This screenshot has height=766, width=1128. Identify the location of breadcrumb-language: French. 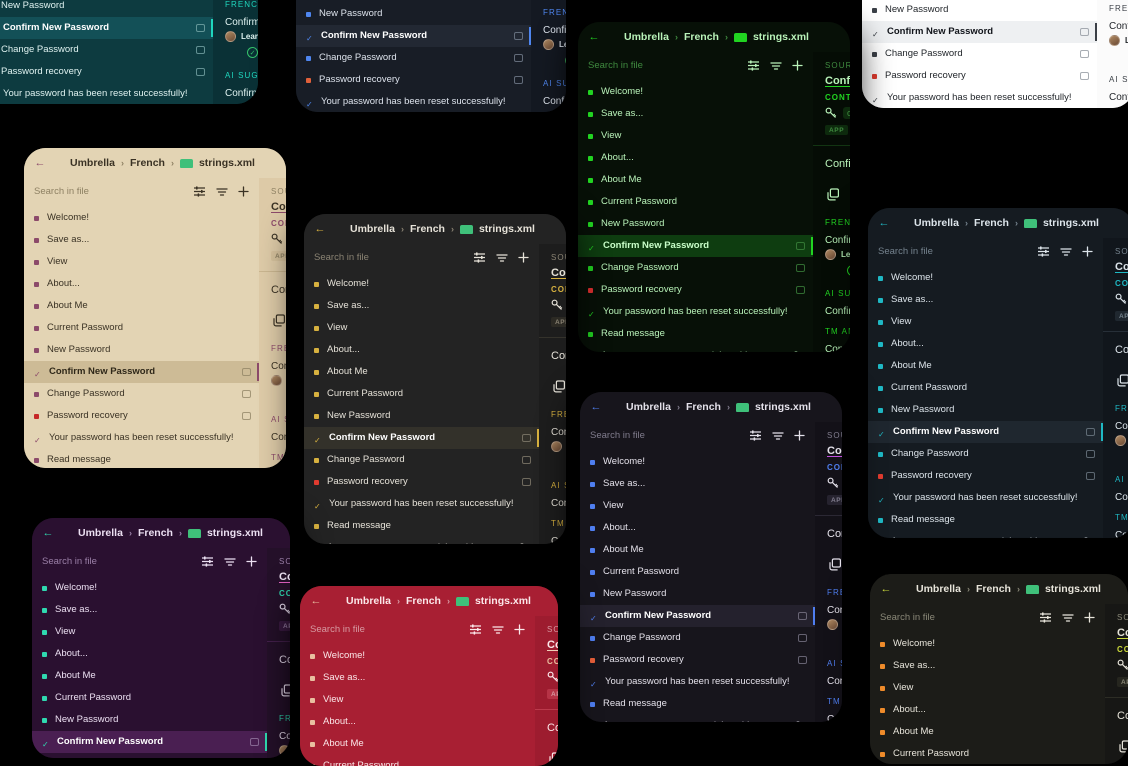
(701, 37).